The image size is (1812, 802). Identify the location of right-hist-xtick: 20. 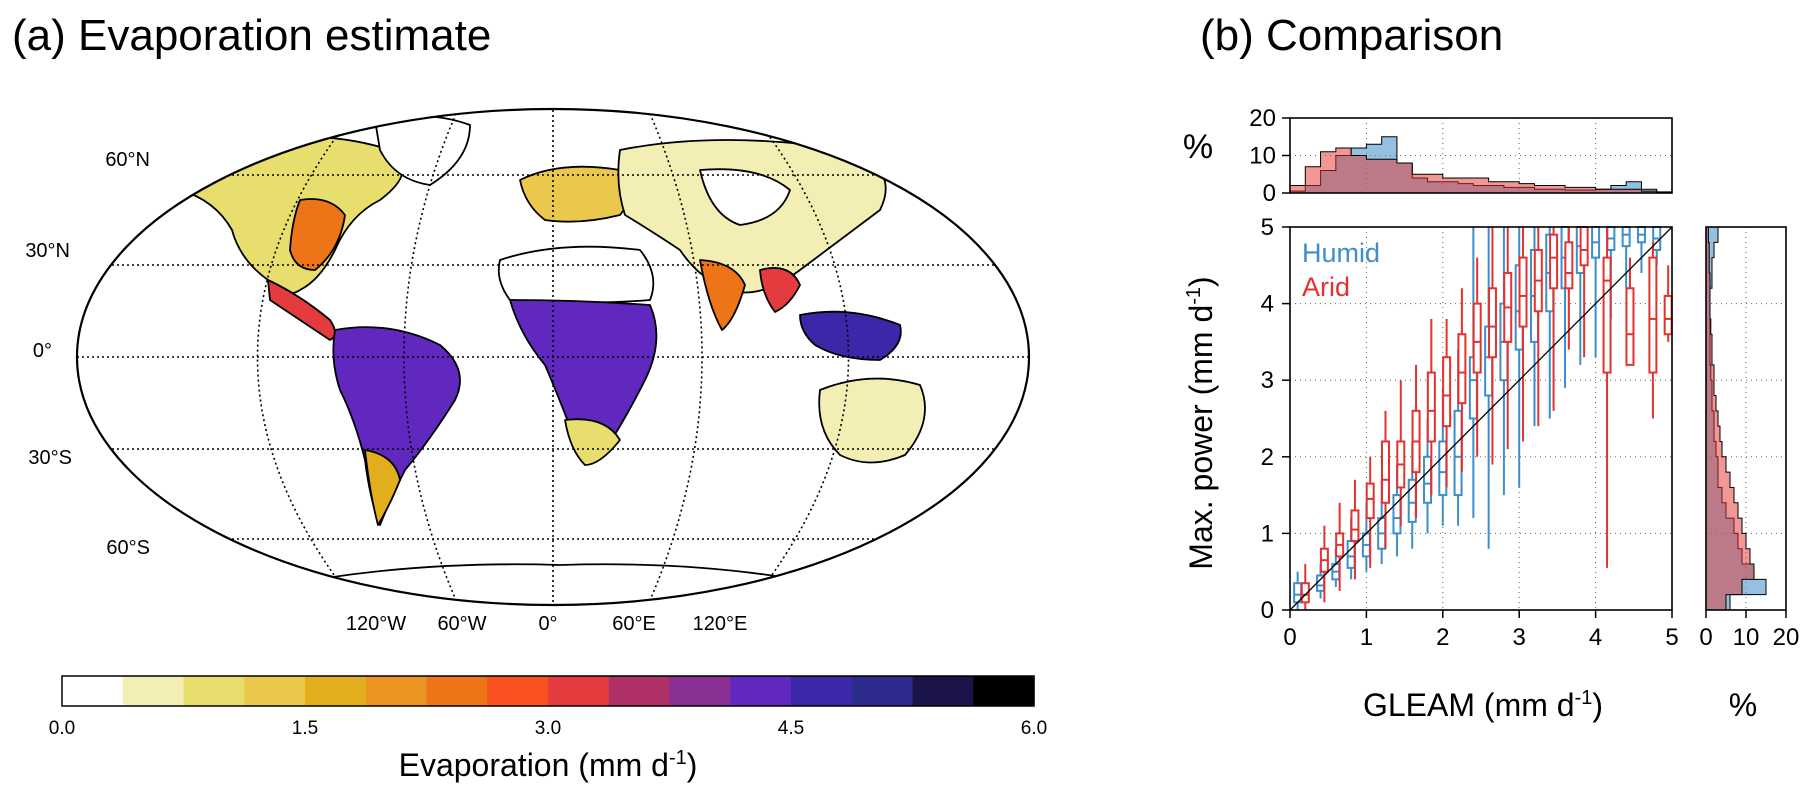
(1786, 637).